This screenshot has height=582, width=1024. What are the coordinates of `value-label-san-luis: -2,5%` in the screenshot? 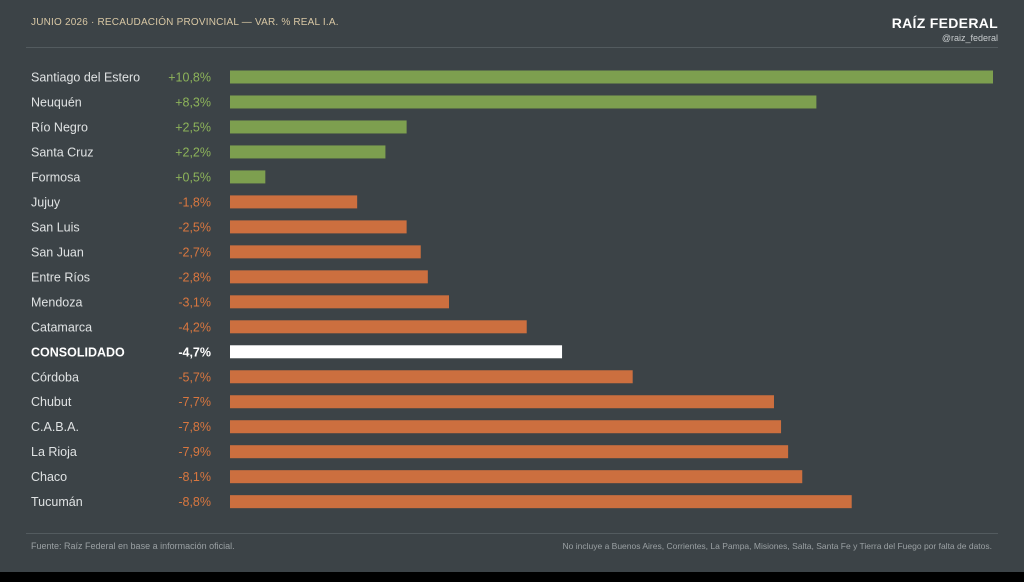 It's located at (194, 227).